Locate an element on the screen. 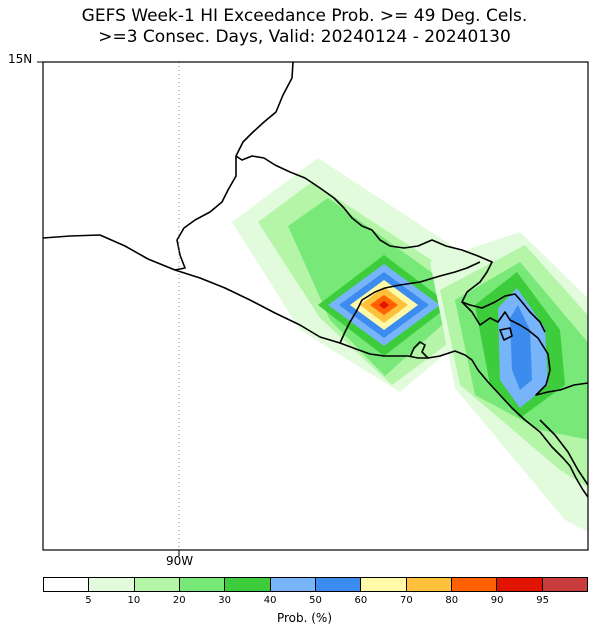 The image size is (609, 635). colorbar is located at coordinates (315, 584).